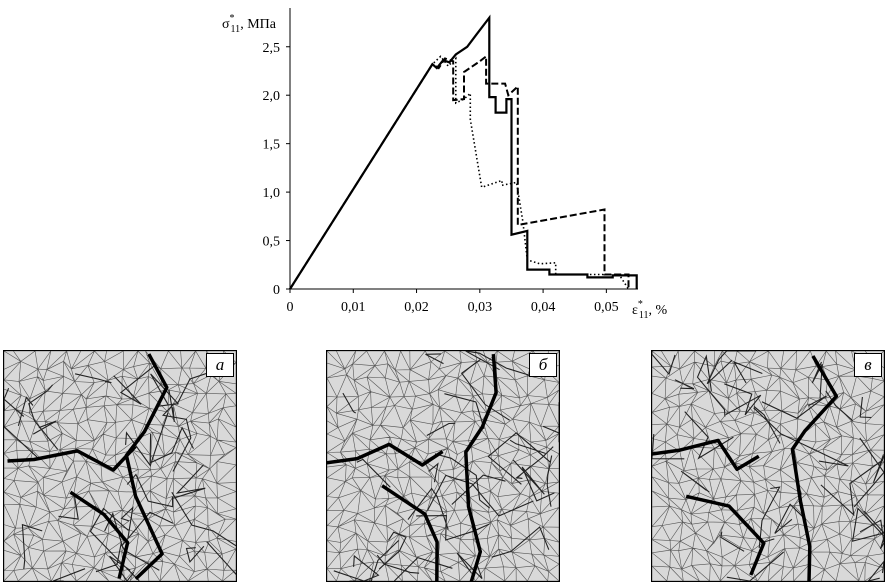 The image size is (887, 585). Describe the element at coordinates (272, 193) in the screenshot. I see `y-tick-label: 1,0` at that location.